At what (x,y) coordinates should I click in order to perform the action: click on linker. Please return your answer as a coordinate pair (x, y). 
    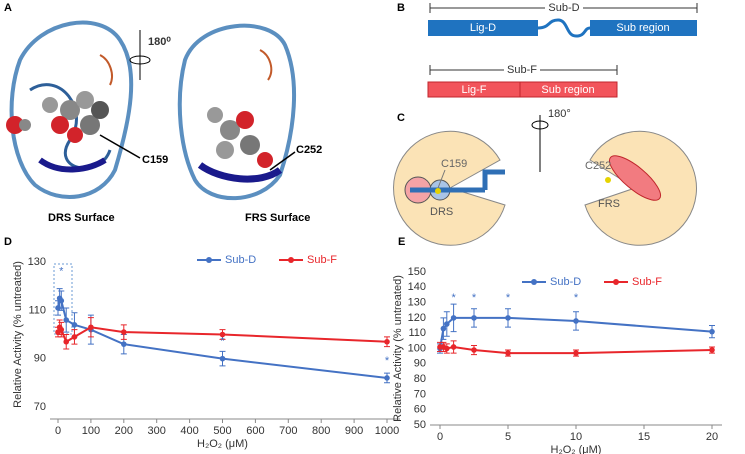
    Looking at the image, I should click on (564, 28).